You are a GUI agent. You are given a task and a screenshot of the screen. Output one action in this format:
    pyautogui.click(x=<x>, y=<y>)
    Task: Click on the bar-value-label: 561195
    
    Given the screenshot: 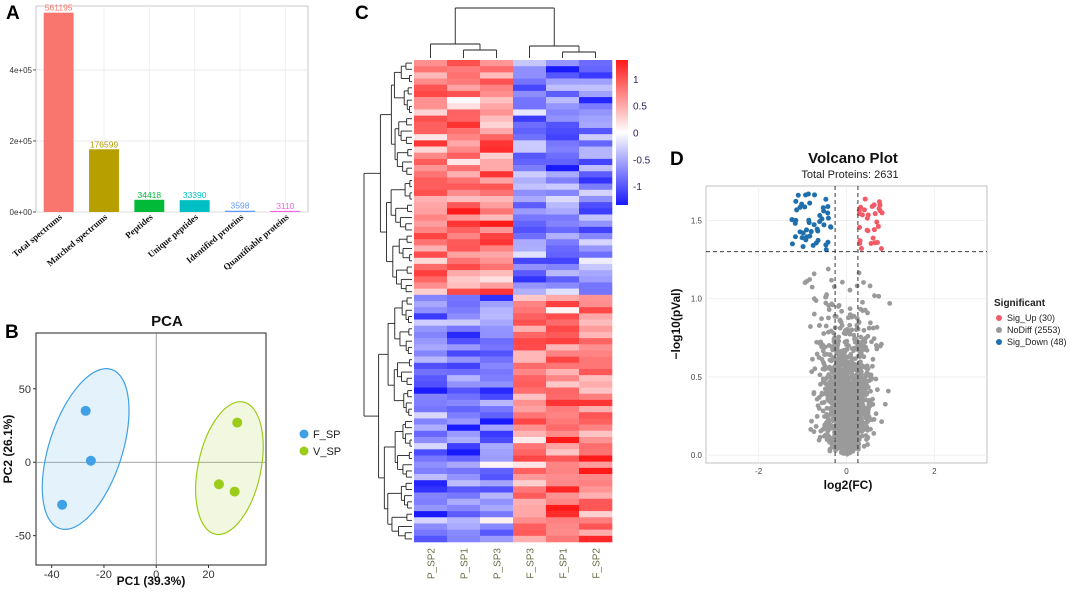 What is the action you would take?
    pyautogui.click(x=59, y=8)
    